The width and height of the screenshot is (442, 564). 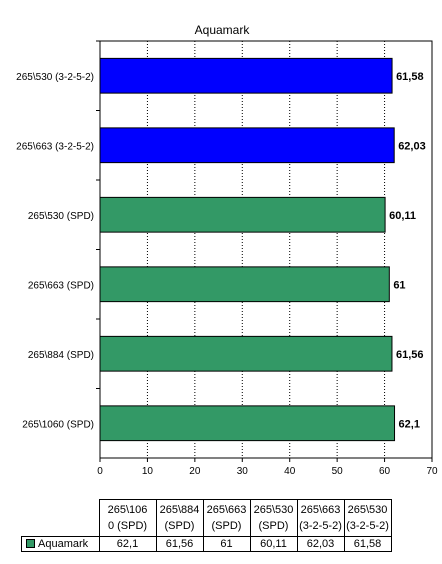 I want to click on category-label: 265\1060 (SPD), so click(x=58, y=424).